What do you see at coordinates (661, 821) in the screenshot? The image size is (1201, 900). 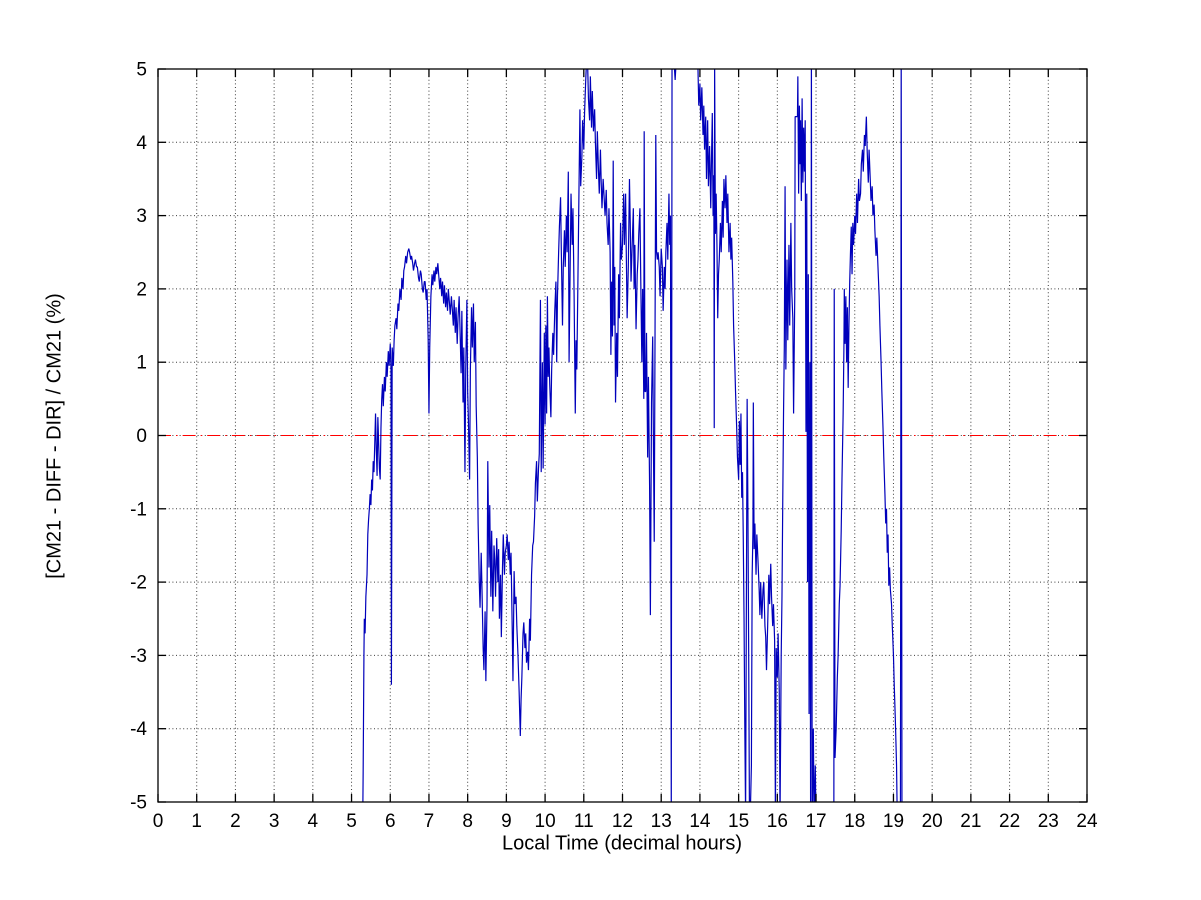 I see `x-tick-label: 13` at bounding box center [661, 821].